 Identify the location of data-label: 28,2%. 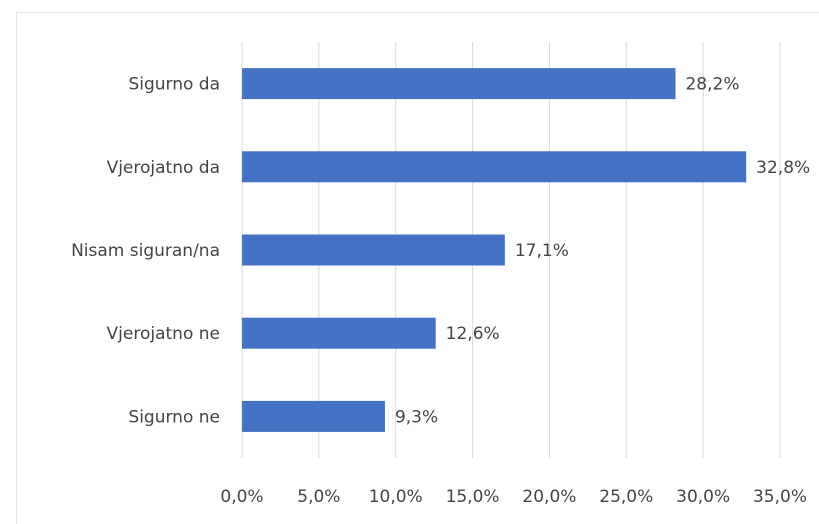
(712, 85).